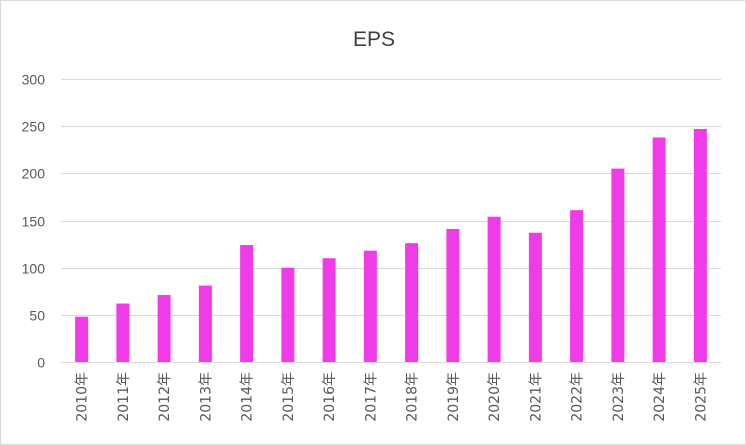 Image resolution: width=746 pixels, height=445 pixels. Describe the element at coordinates (34, 127) in the screenshot. I see `y-tick-label: 250` at that location.